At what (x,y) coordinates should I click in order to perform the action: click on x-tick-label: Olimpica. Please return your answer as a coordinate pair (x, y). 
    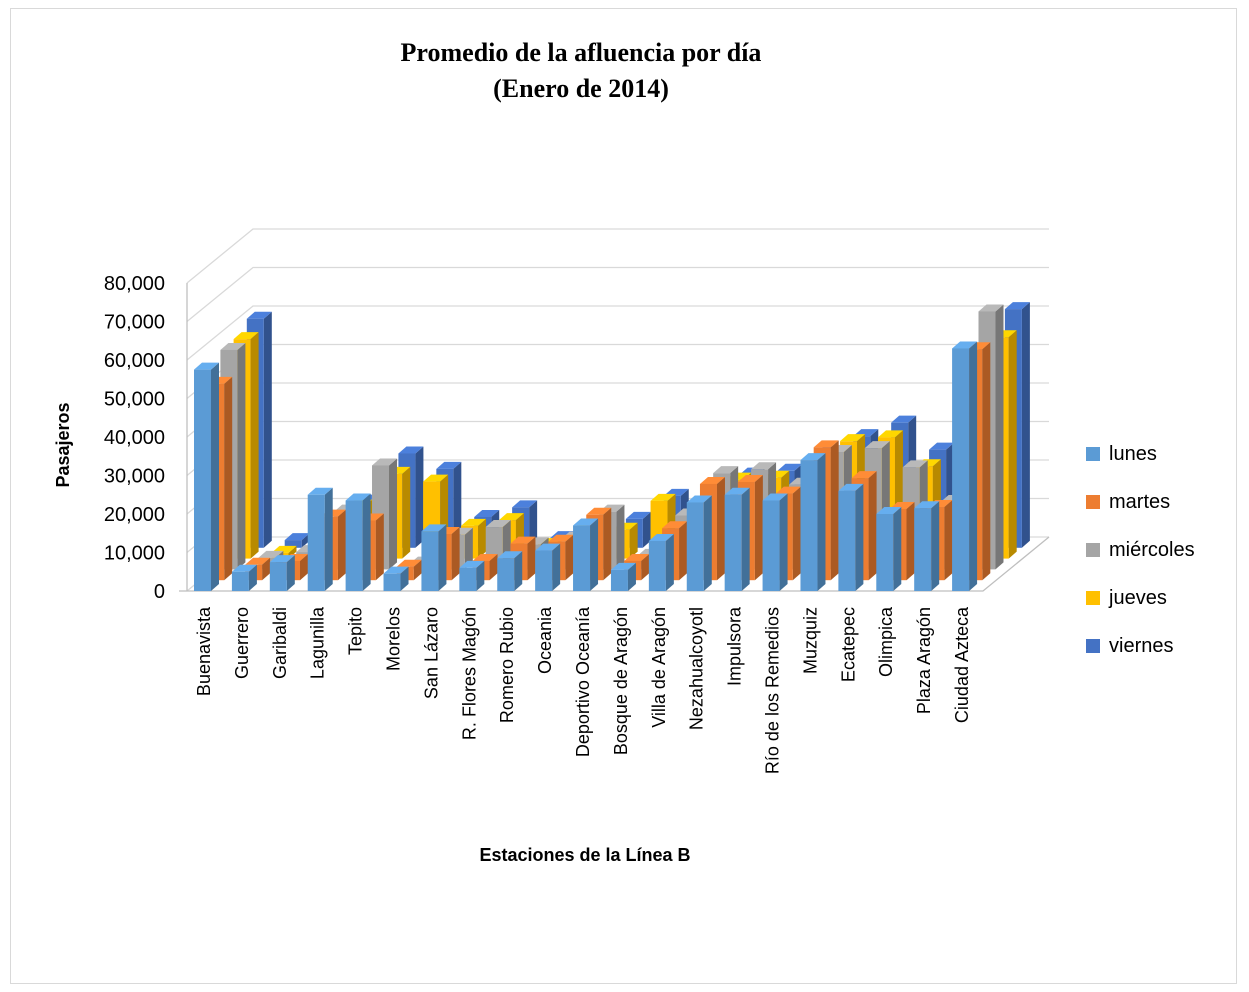
    Looking at the image, I should click on (886, 641).